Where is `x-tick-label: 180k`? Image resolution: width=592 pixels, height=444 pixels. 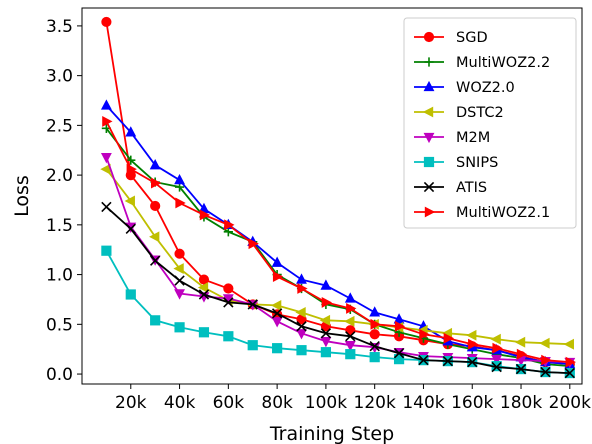
x-tick-label: 180k is located at coordinates (521, 403).